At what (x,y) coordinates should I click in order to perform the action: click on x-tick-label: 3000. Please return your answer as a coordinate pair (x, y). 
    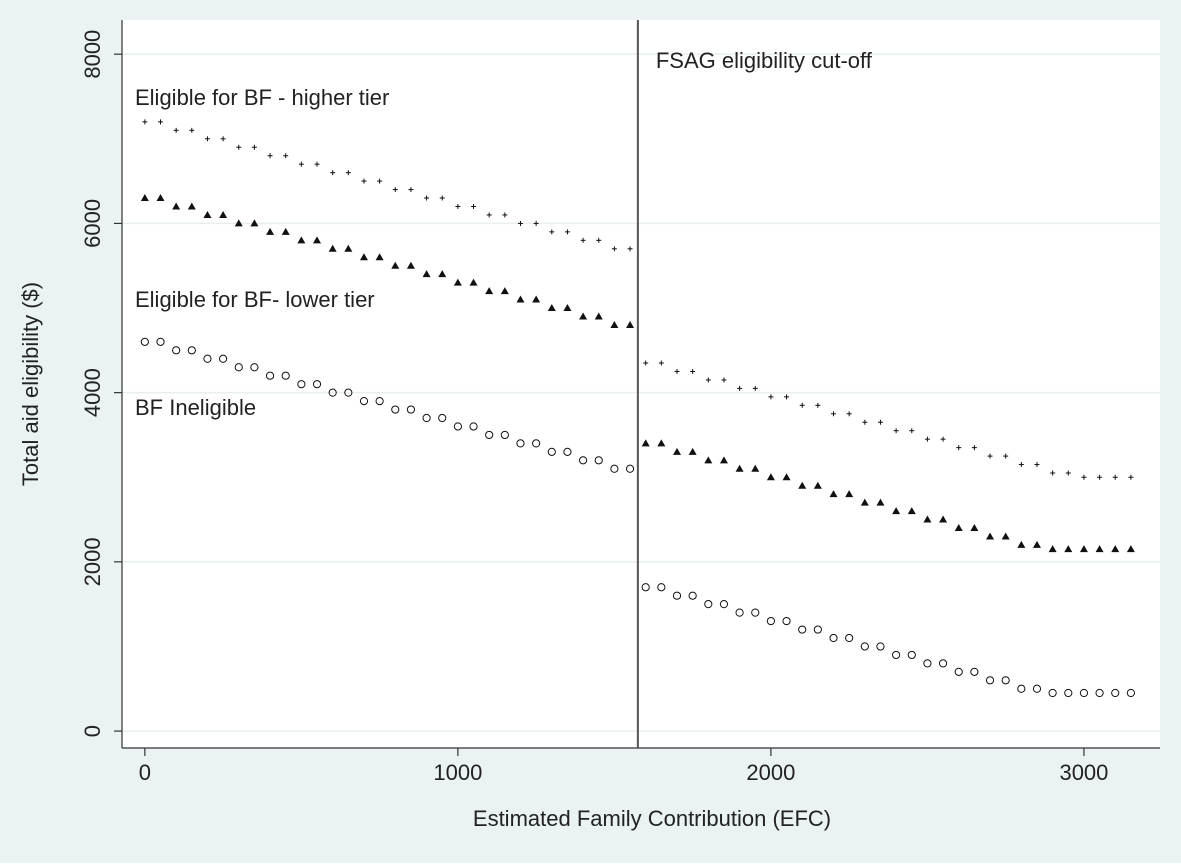
    Looking at the image, I should click on (1083, 772).